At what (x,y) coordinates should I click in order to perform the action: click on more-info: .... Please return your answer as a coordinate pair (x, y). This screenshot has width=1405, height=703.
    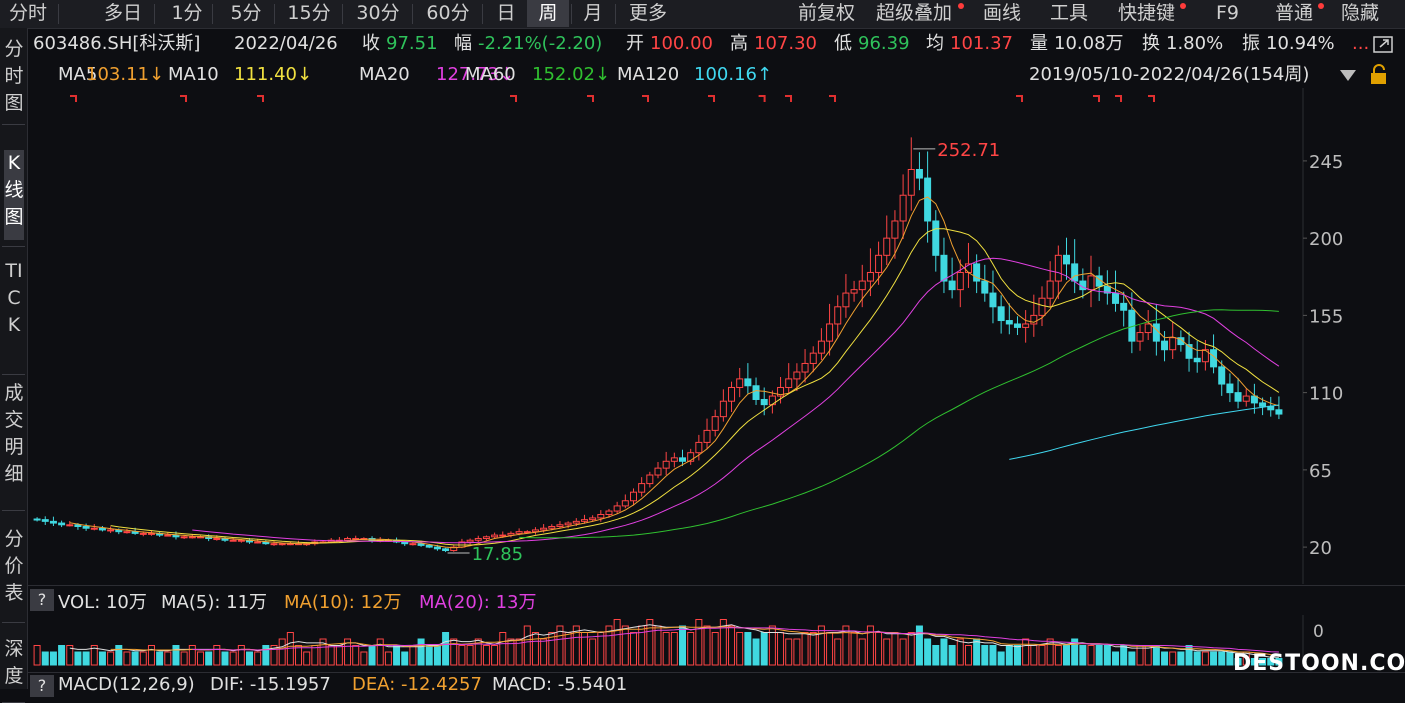
    Looking at the image, I should click on (1361, 43).